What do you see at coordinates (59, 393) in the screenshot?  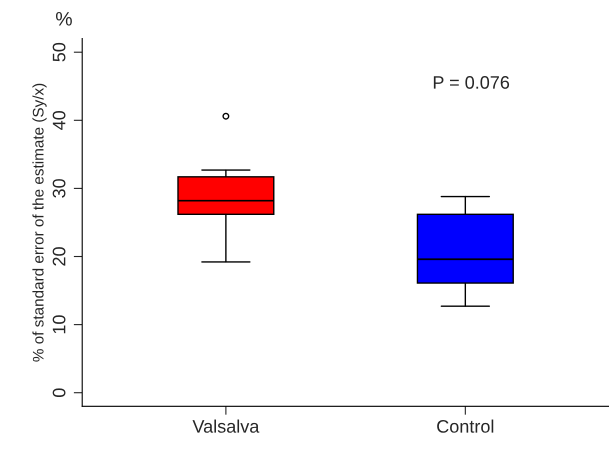 I see `y-tick-label: 0` at bounding box center [59, 393].